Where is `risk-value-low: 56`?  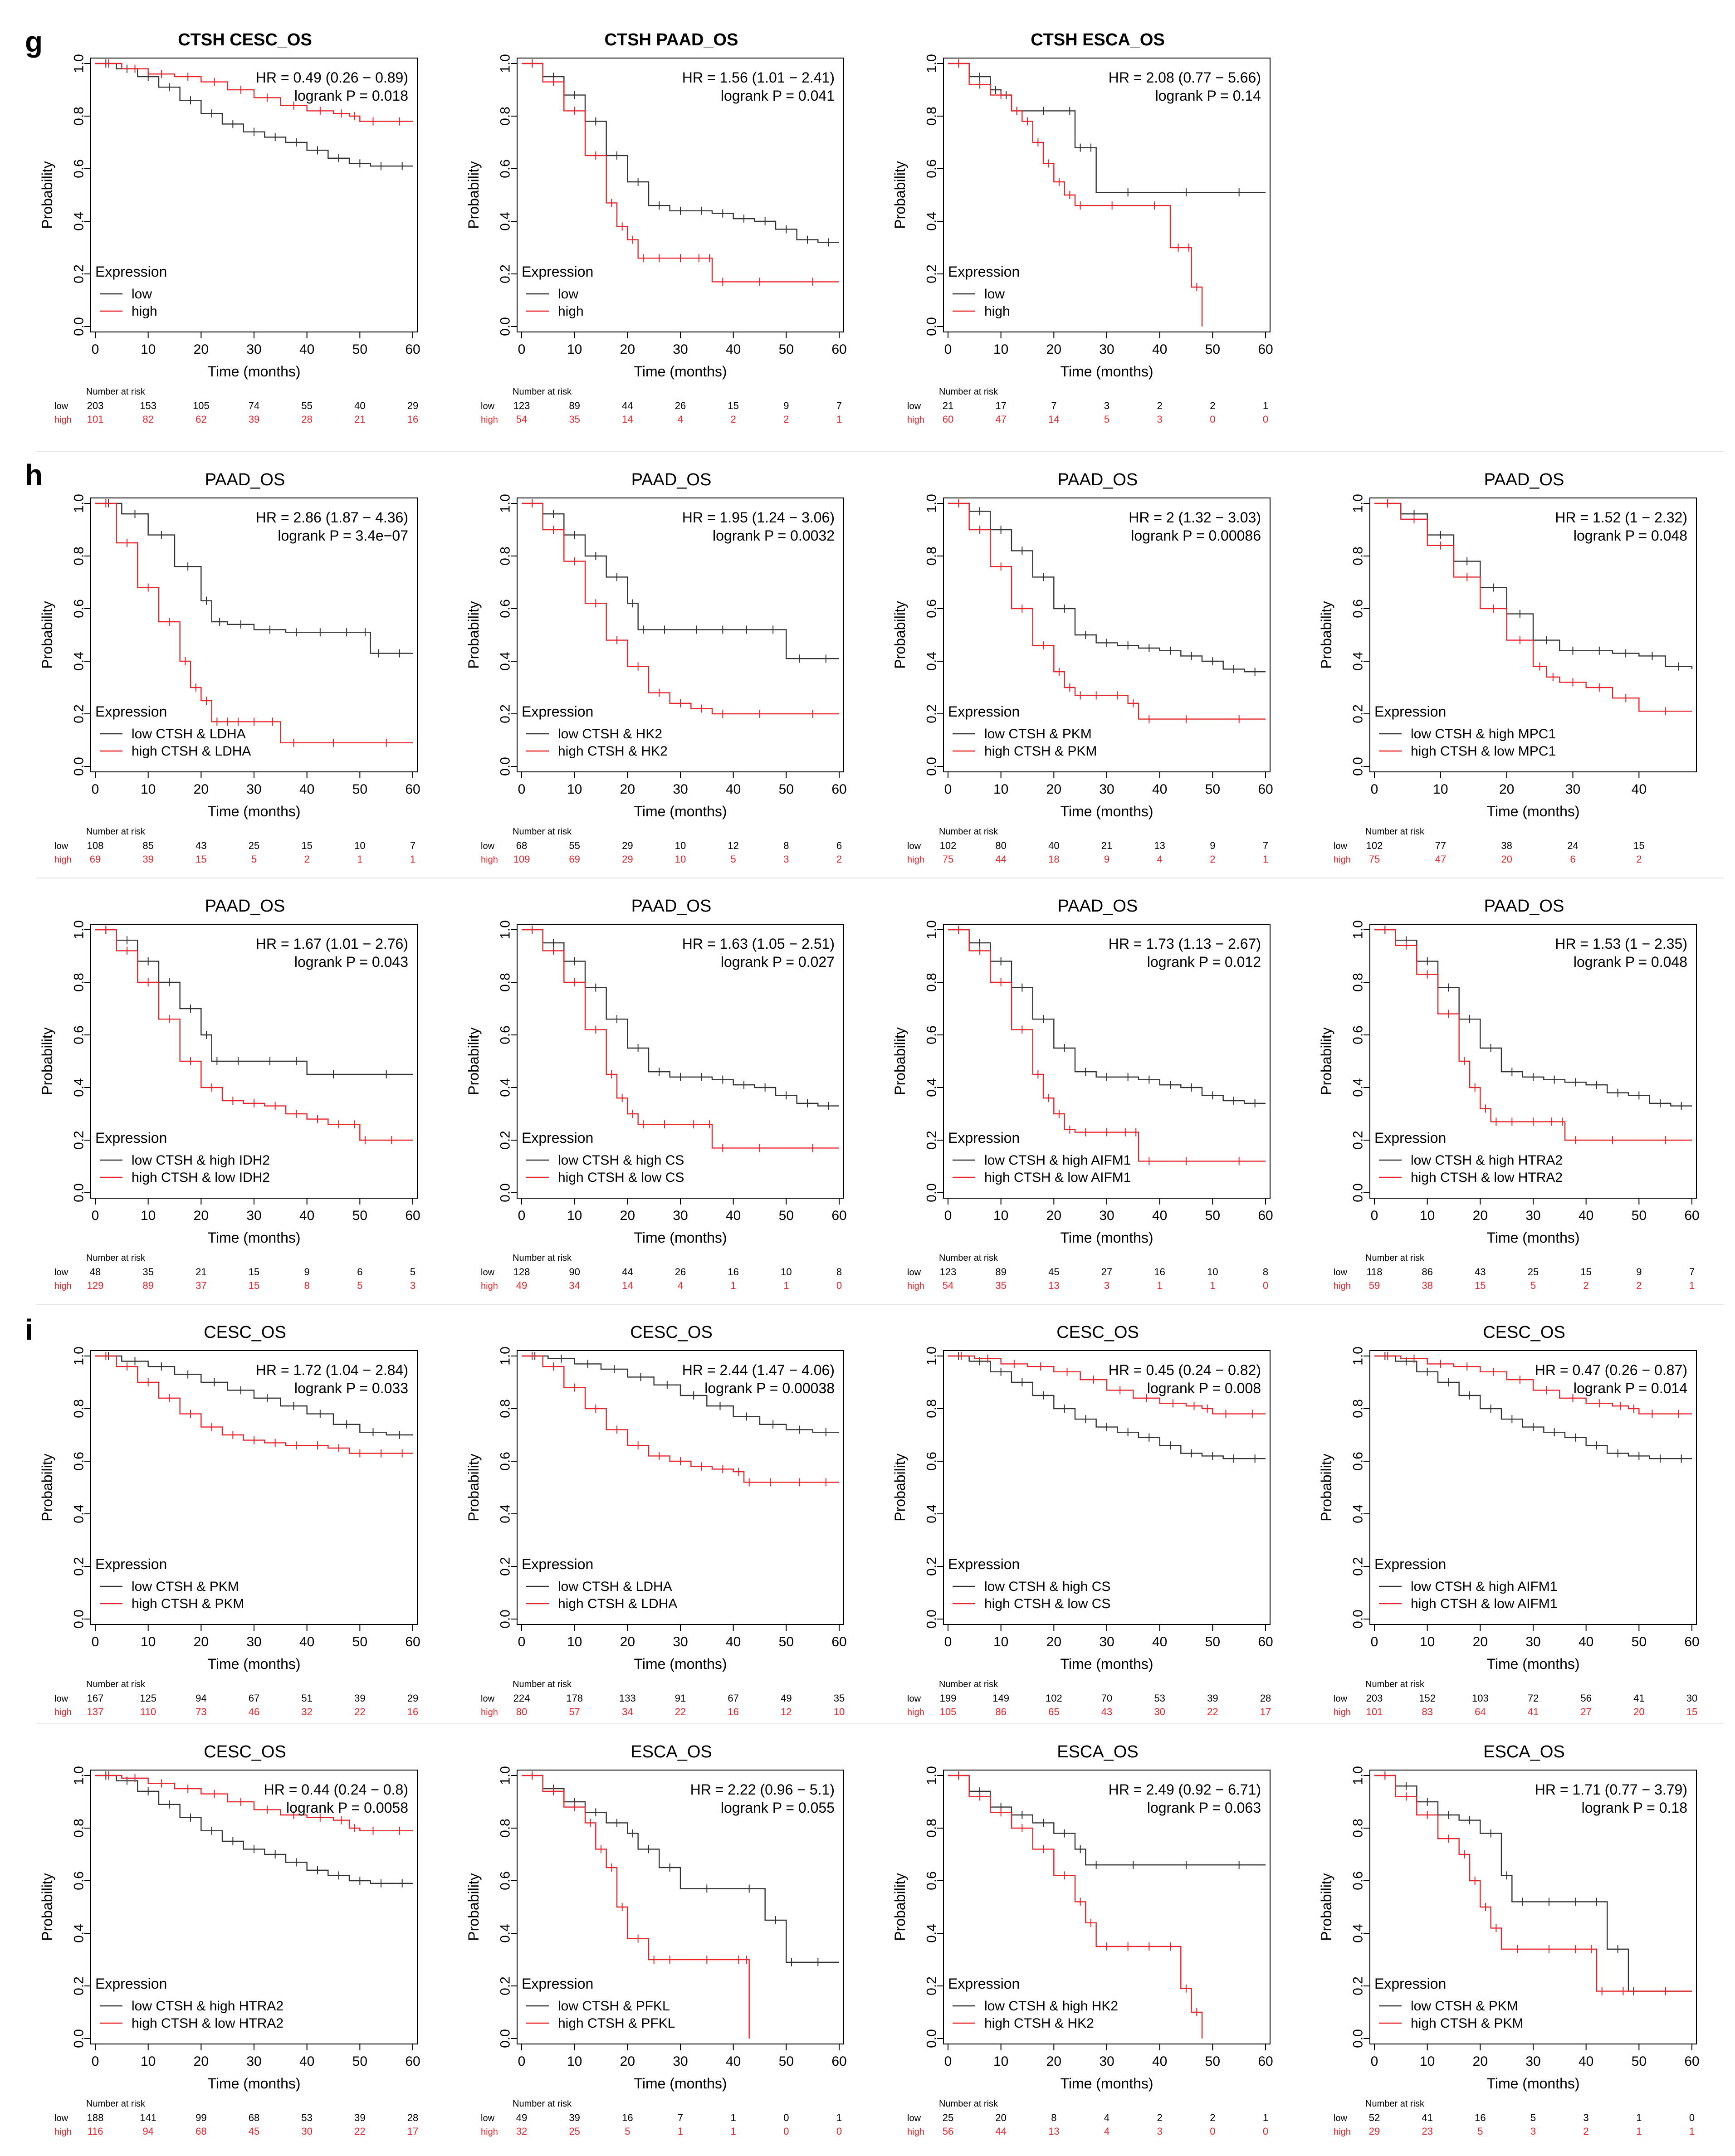 risk-value-low: 56 is located at coordinates (1585, 1698).